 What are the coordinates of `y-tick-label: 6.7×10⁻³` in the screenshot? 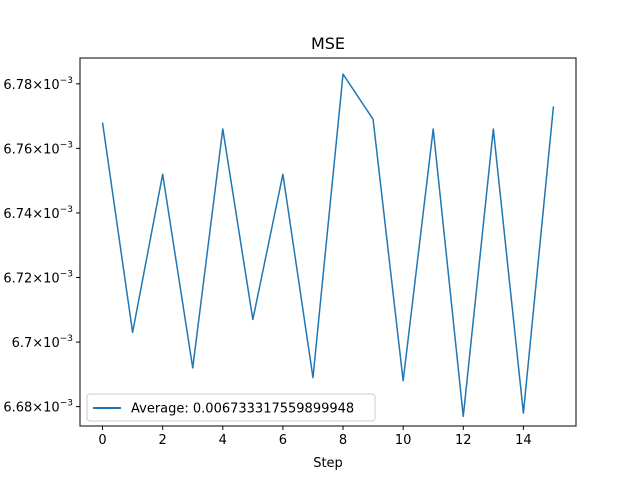 It's located at (42, 342).